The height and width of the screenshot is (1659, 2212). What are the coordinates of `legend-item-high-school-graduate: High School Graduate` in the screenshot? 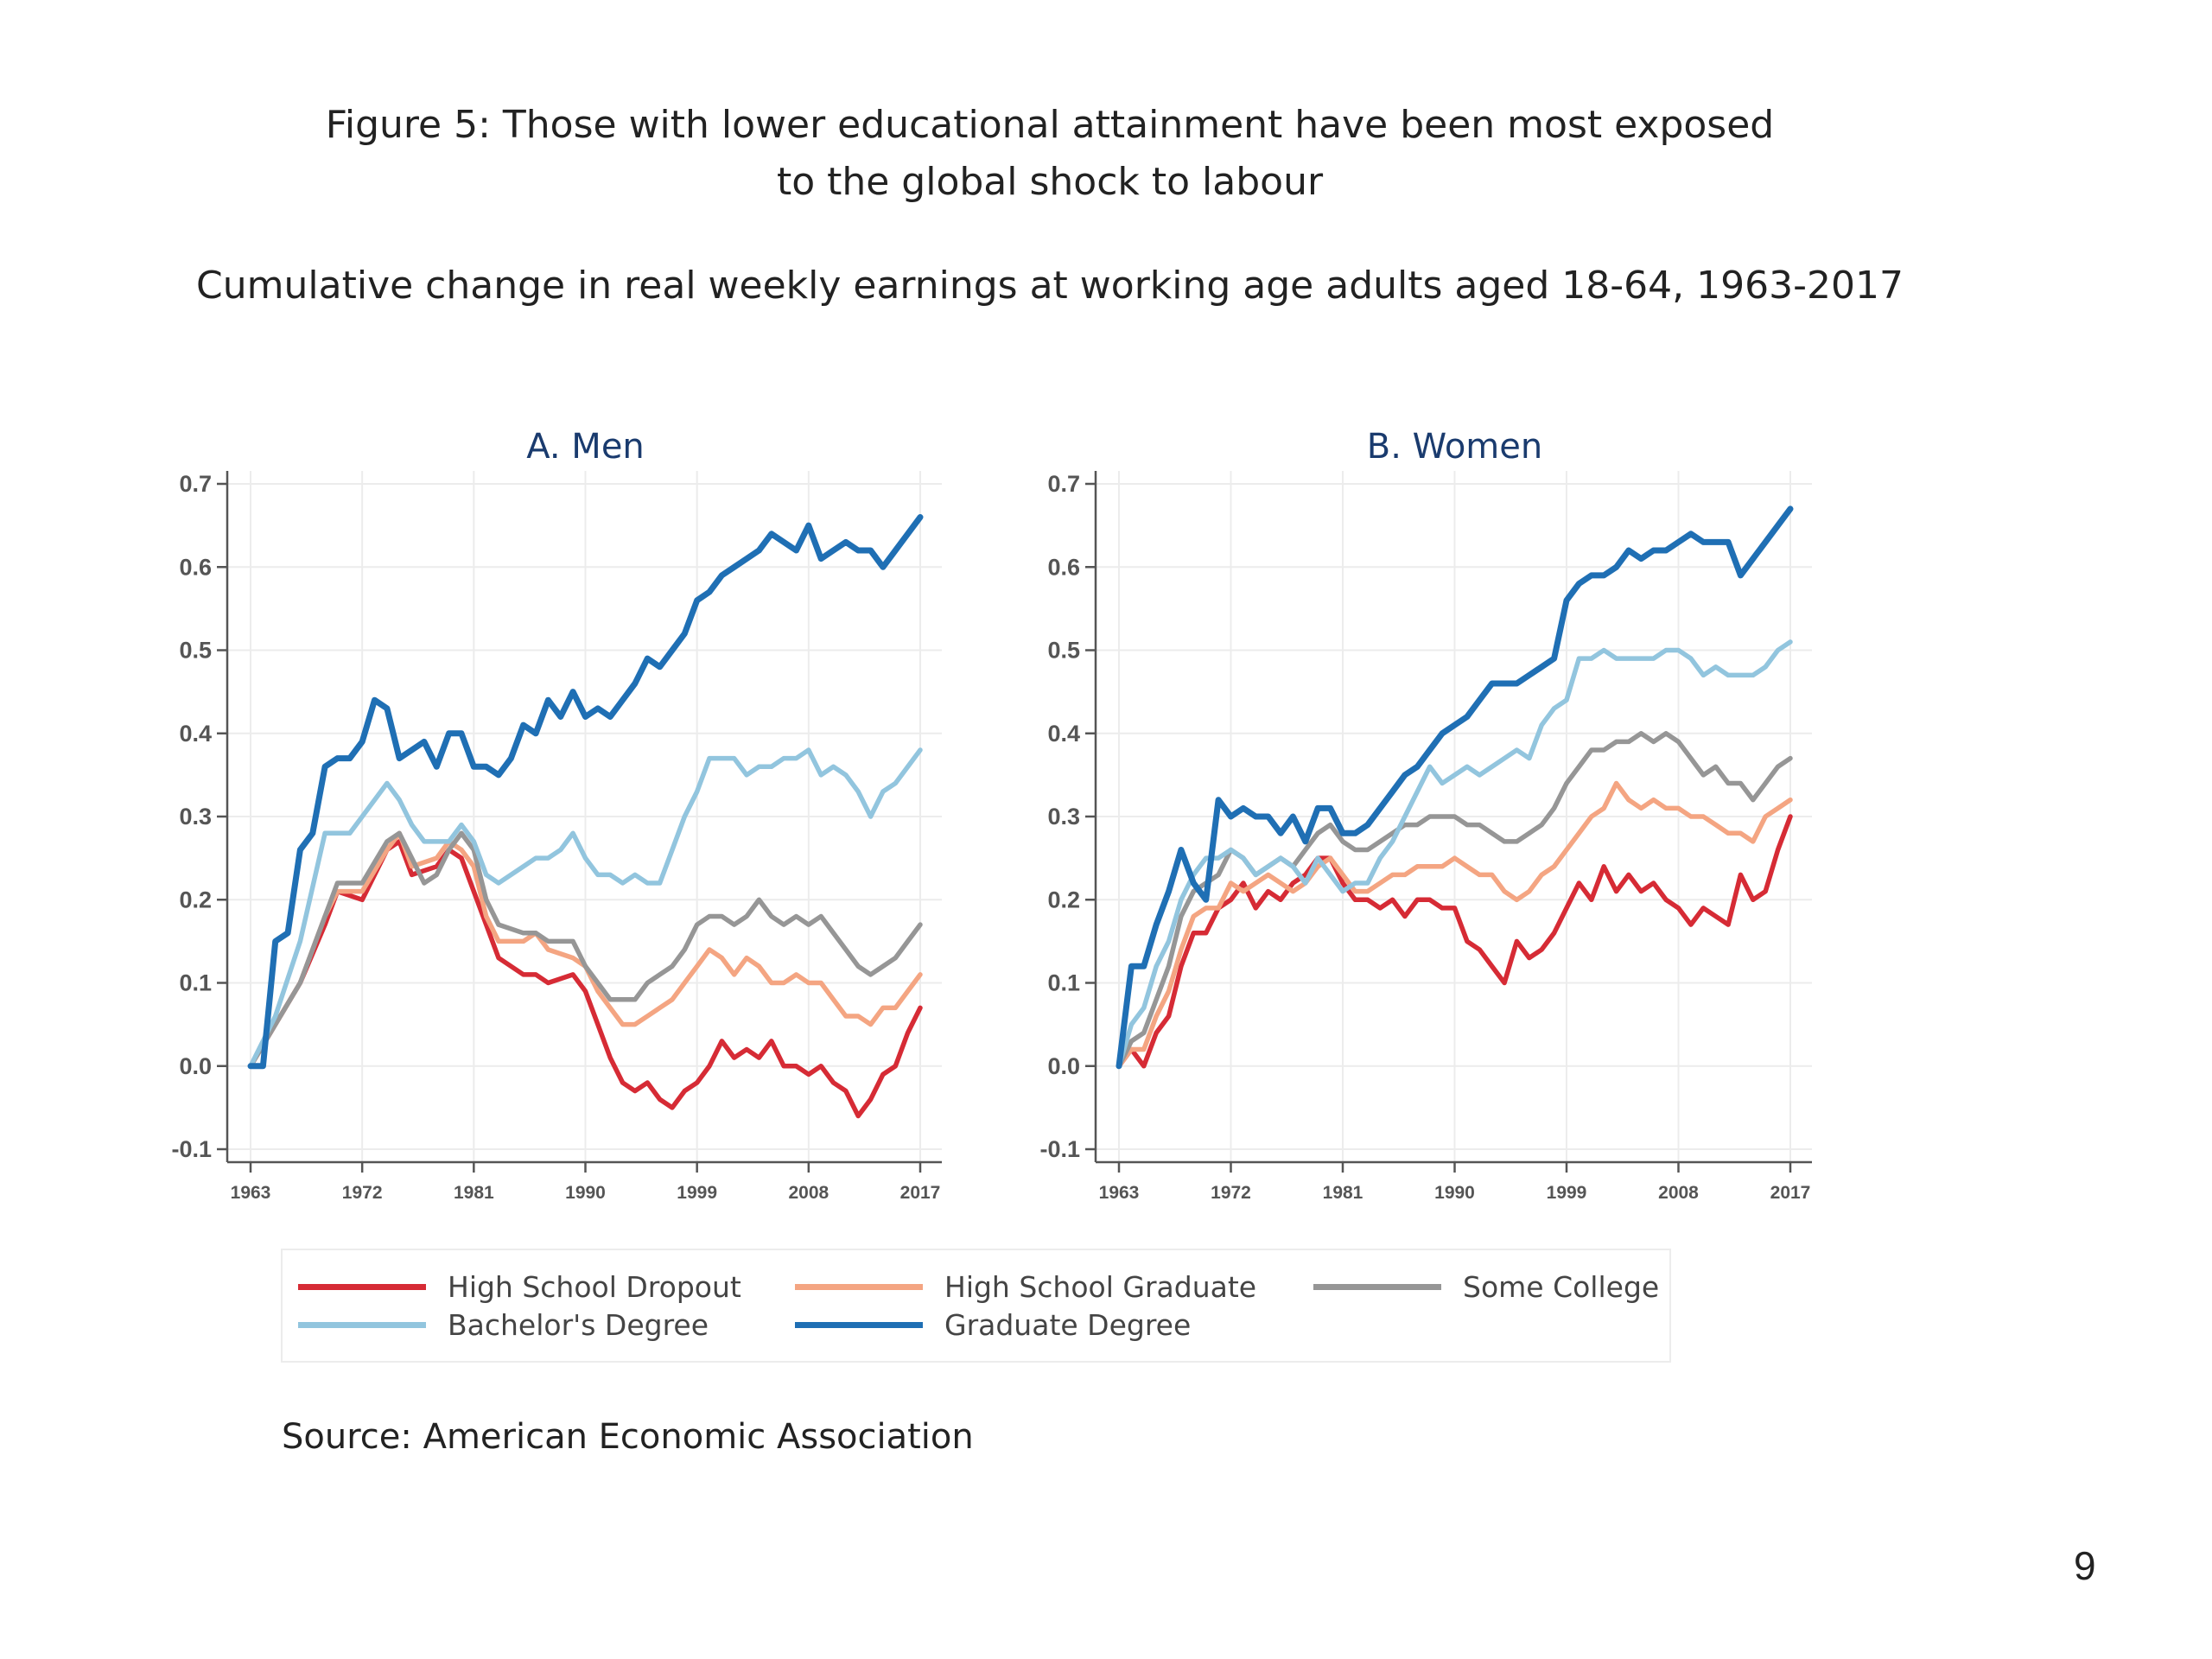 It's located at (1025, 1287).